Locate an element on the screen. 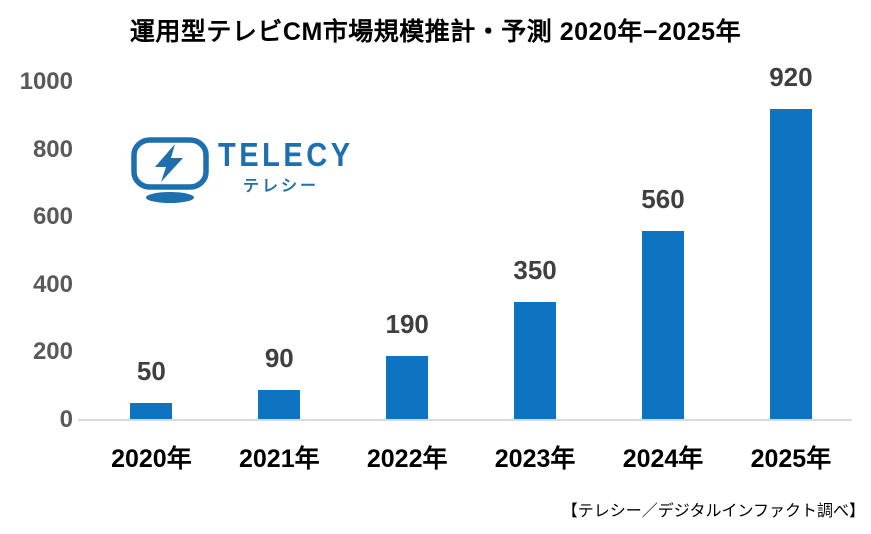 Image resolution: width=871 pixels, height=534 pixels. bar-value-label: 560 is located at coordinates (663, 198).